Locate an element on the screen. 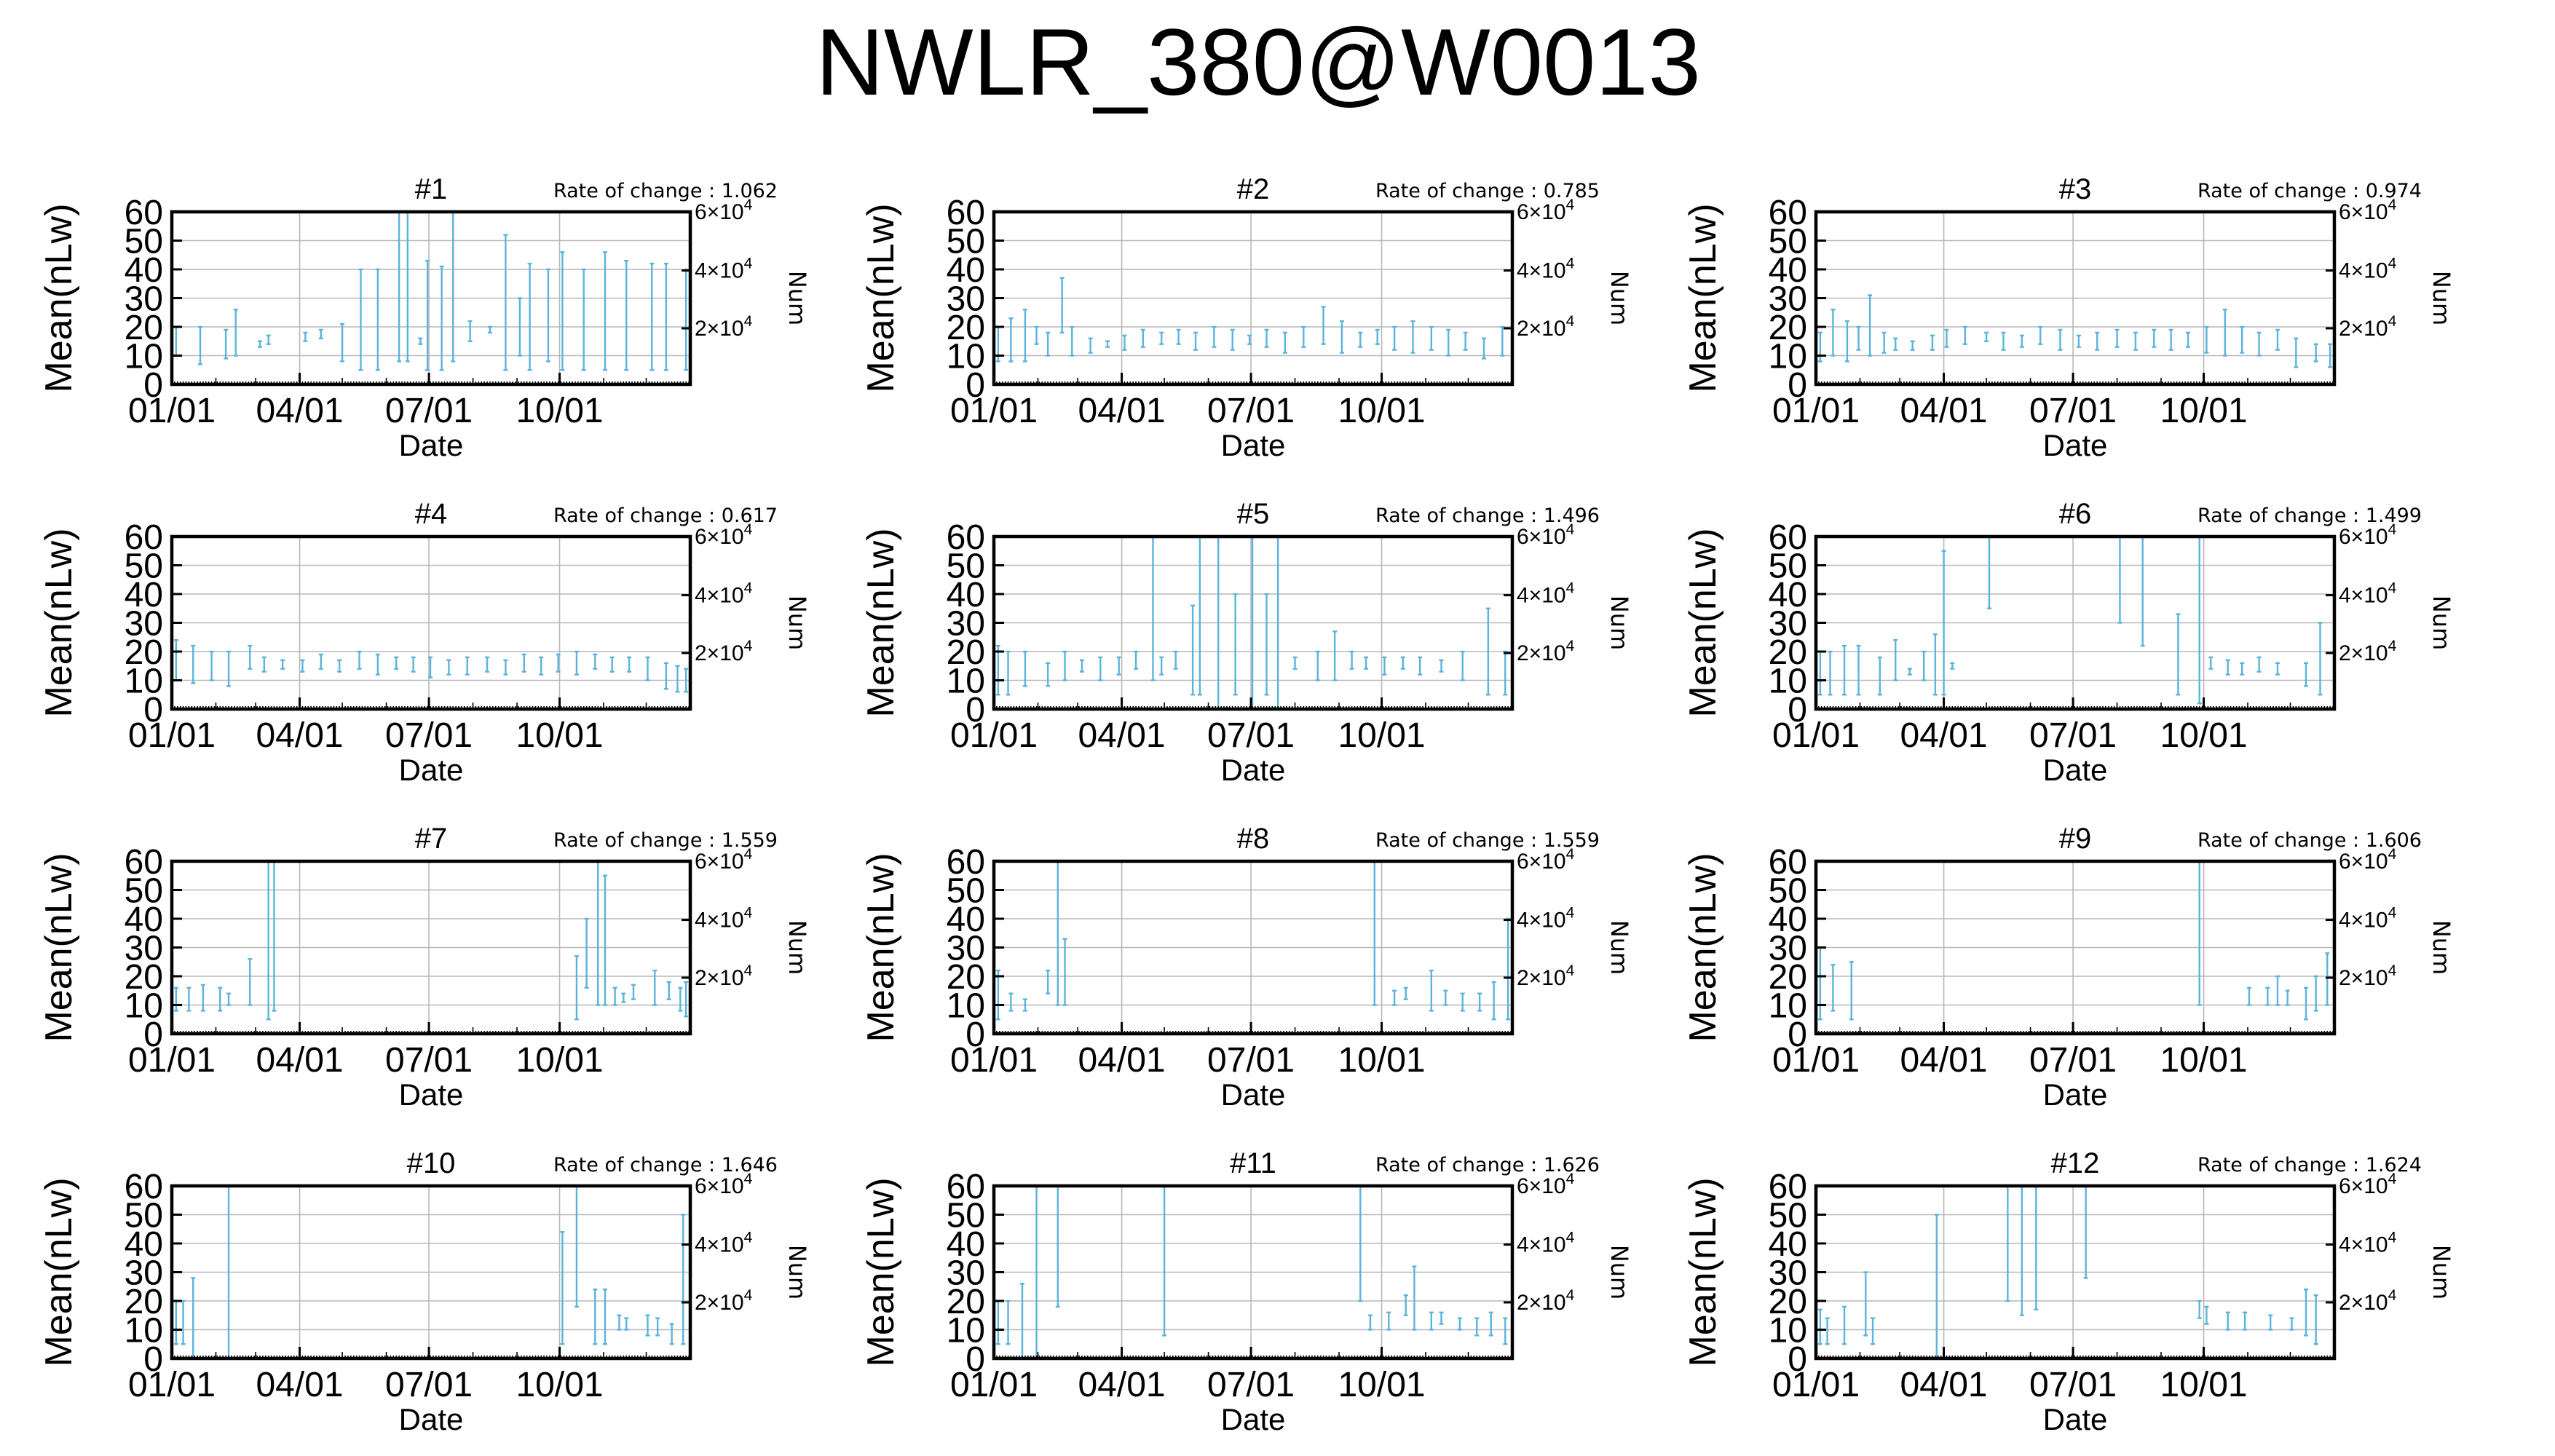  rate-of-change: Rate of change : 0.617 is located at coordinates (665, 516).